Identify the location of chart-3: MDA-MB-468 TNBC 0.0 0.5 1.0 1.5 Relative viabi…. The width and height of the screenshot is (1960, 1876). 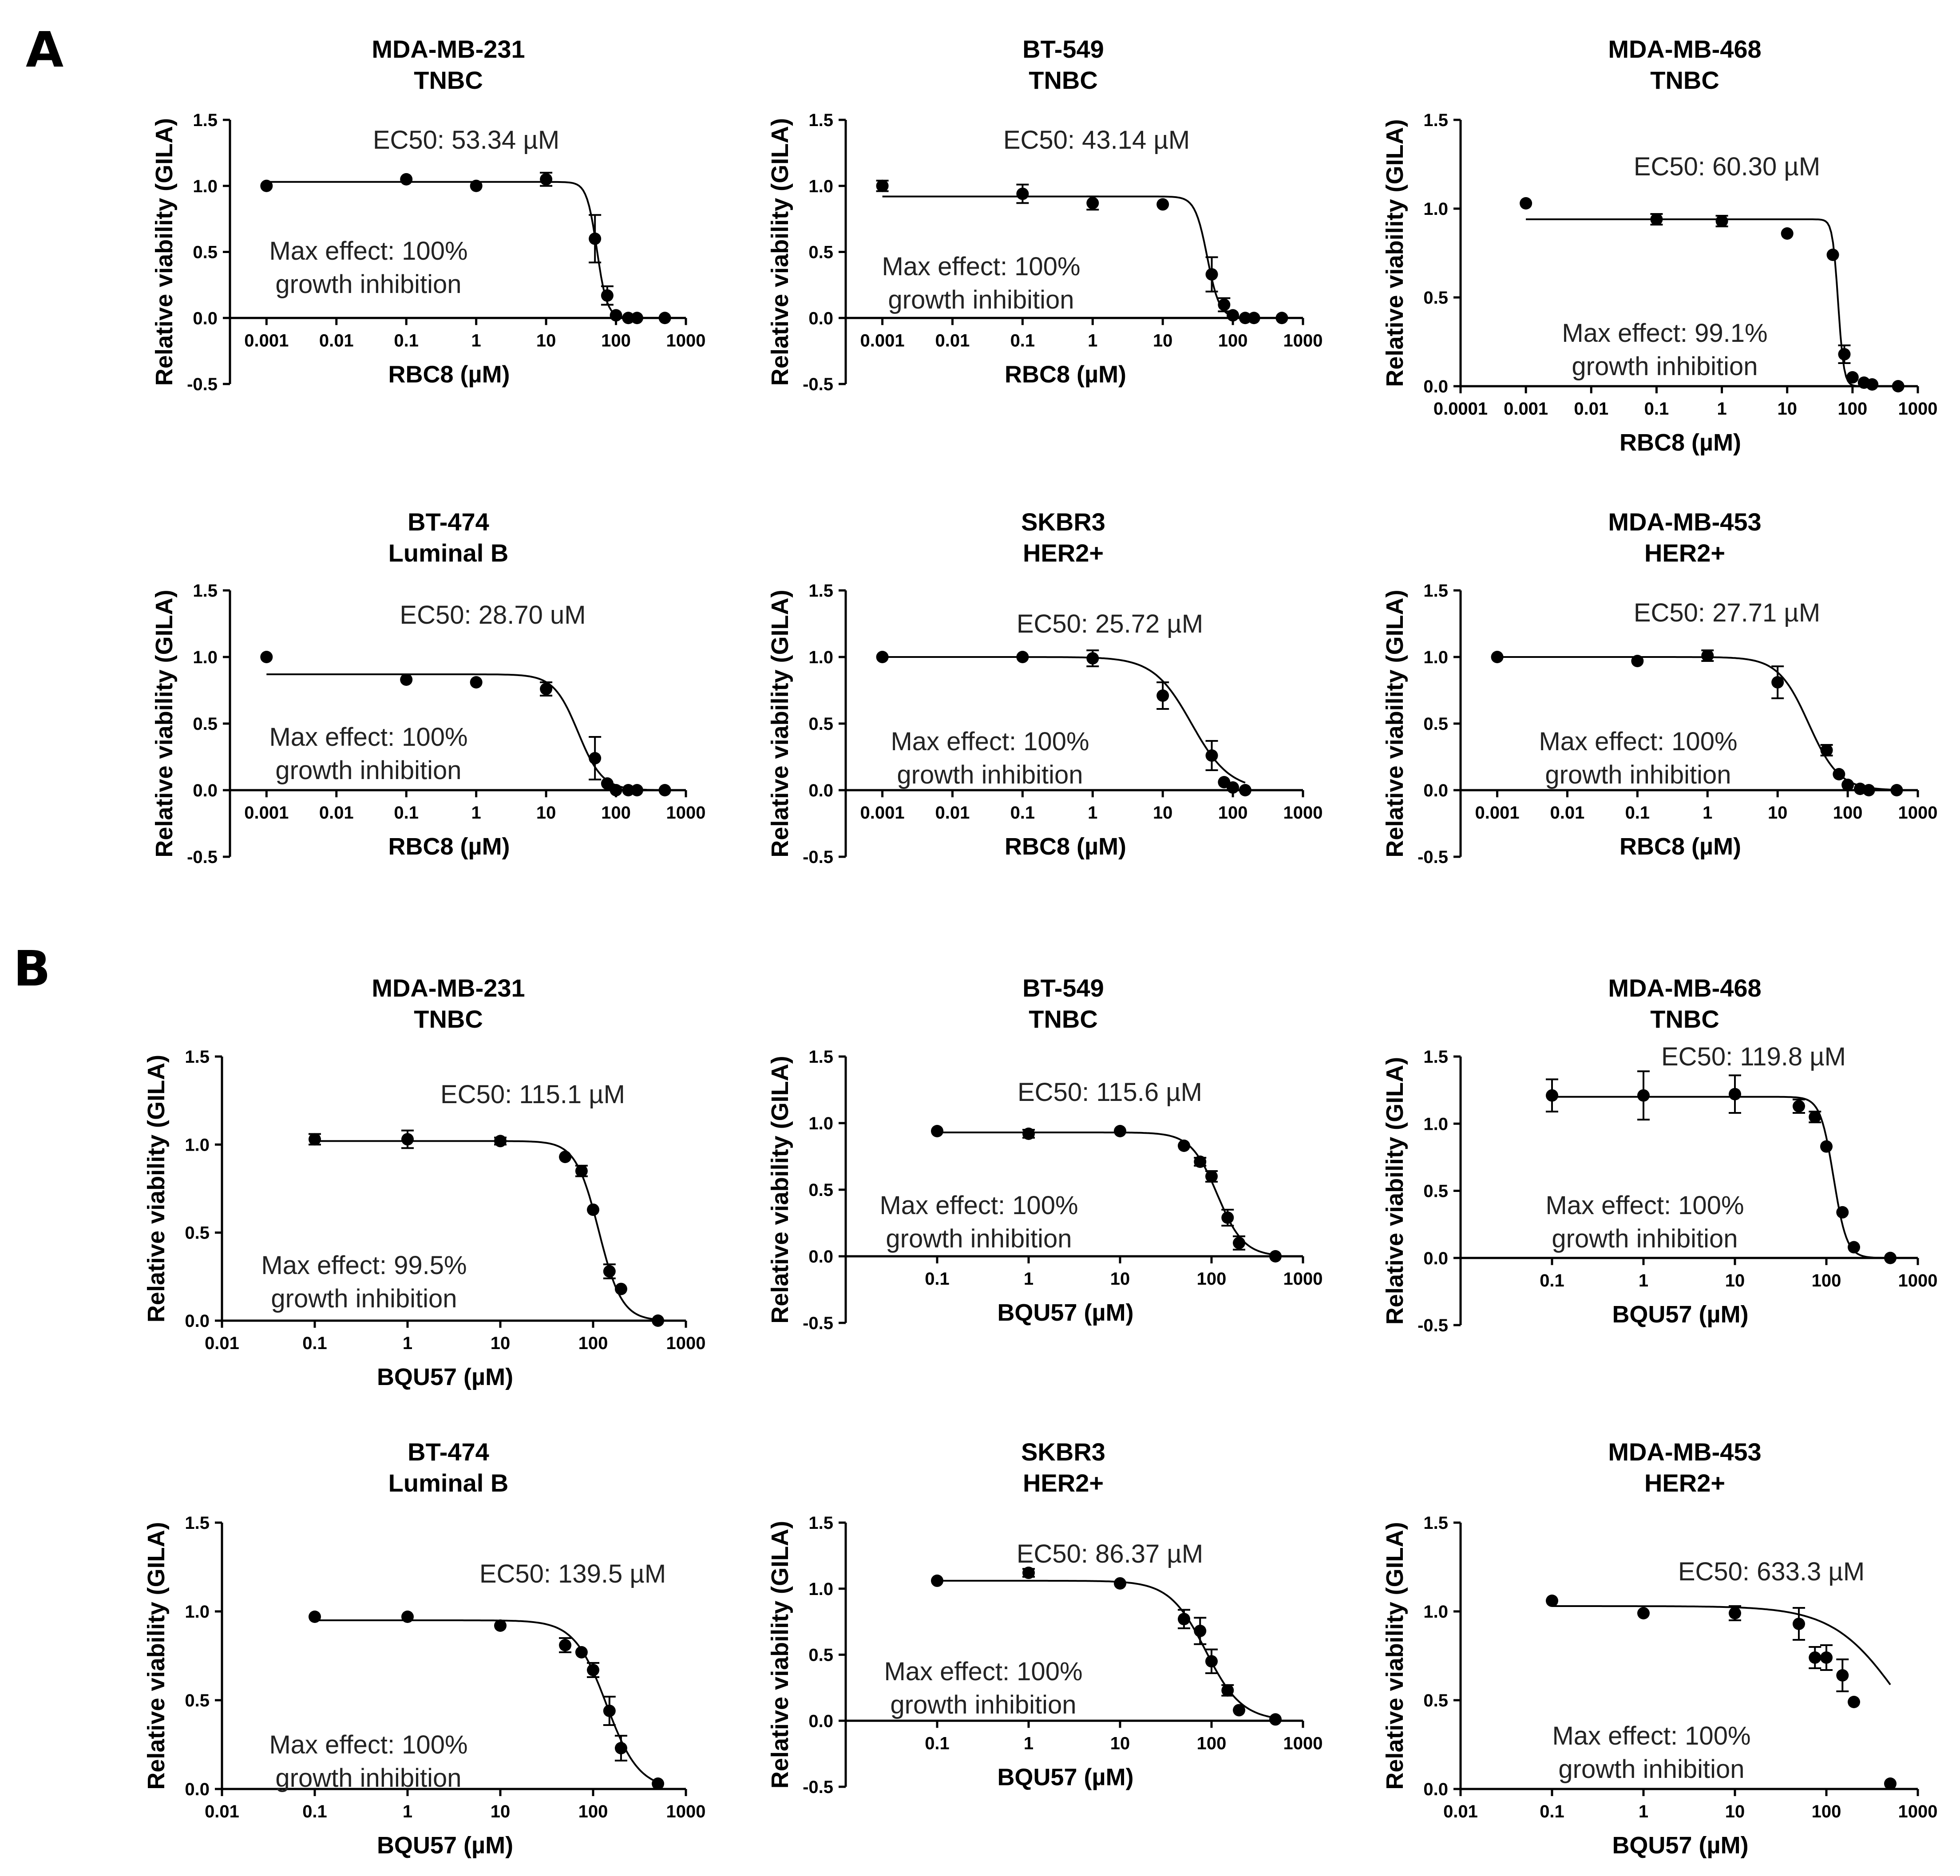
(1659, 246).